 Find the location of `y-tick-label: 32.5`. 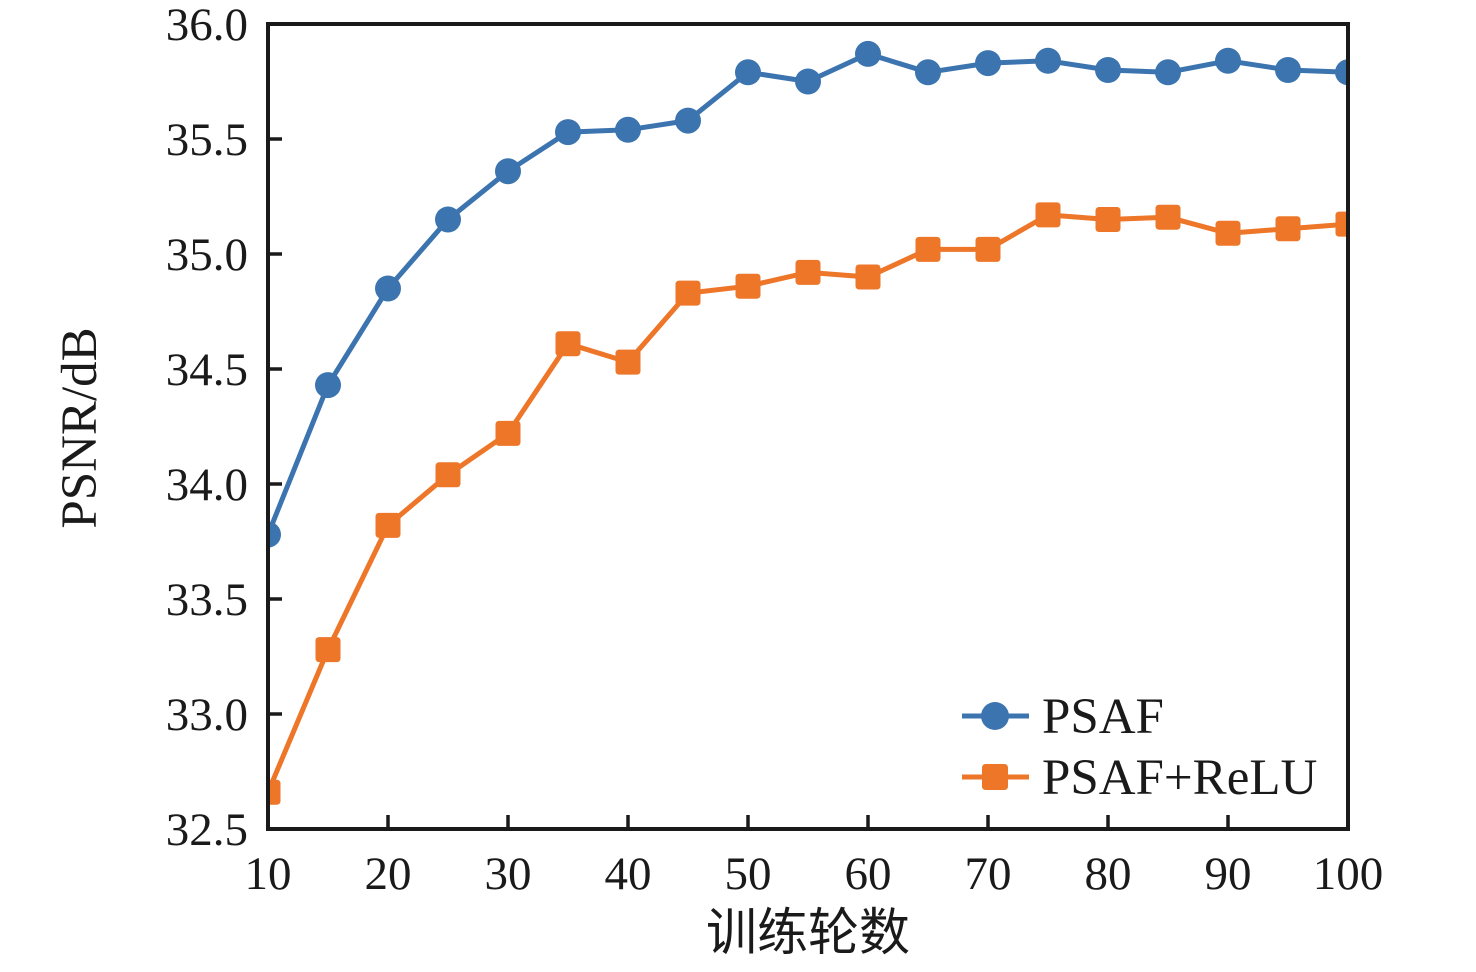

y-tick-label: 32.5 is located at coordinates (207, 830).